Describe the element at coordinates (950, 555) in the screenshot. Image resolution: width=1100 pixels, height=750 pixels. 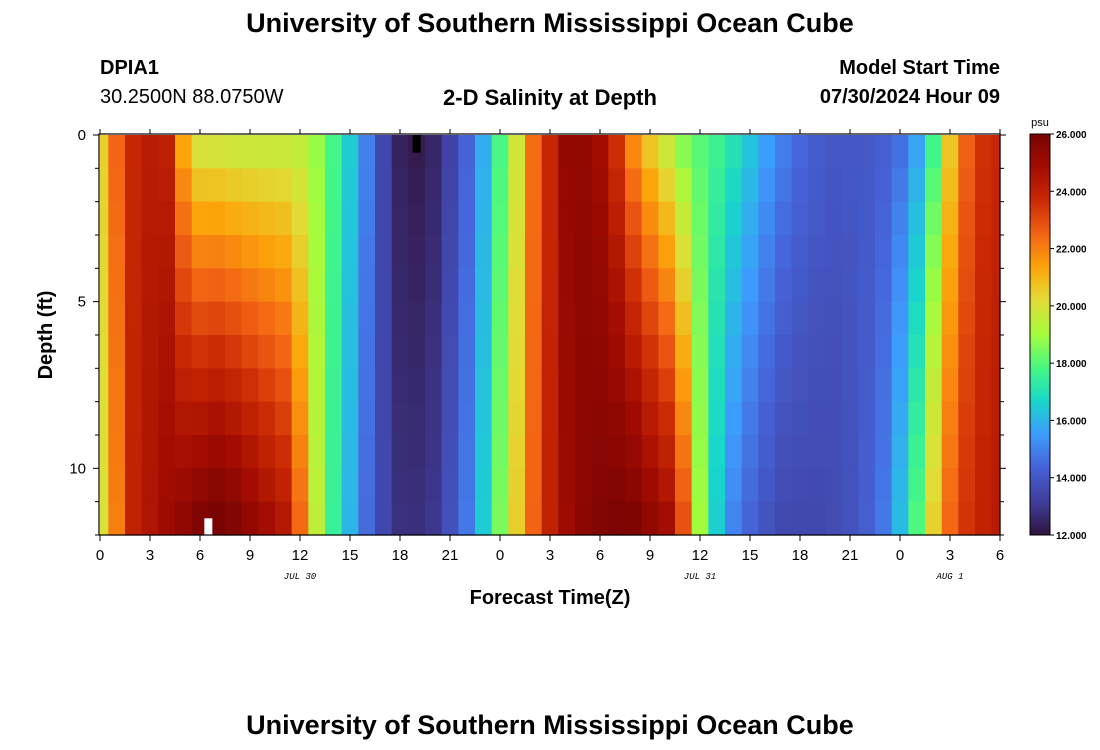
I see `x-tick-label: 3` at that location.